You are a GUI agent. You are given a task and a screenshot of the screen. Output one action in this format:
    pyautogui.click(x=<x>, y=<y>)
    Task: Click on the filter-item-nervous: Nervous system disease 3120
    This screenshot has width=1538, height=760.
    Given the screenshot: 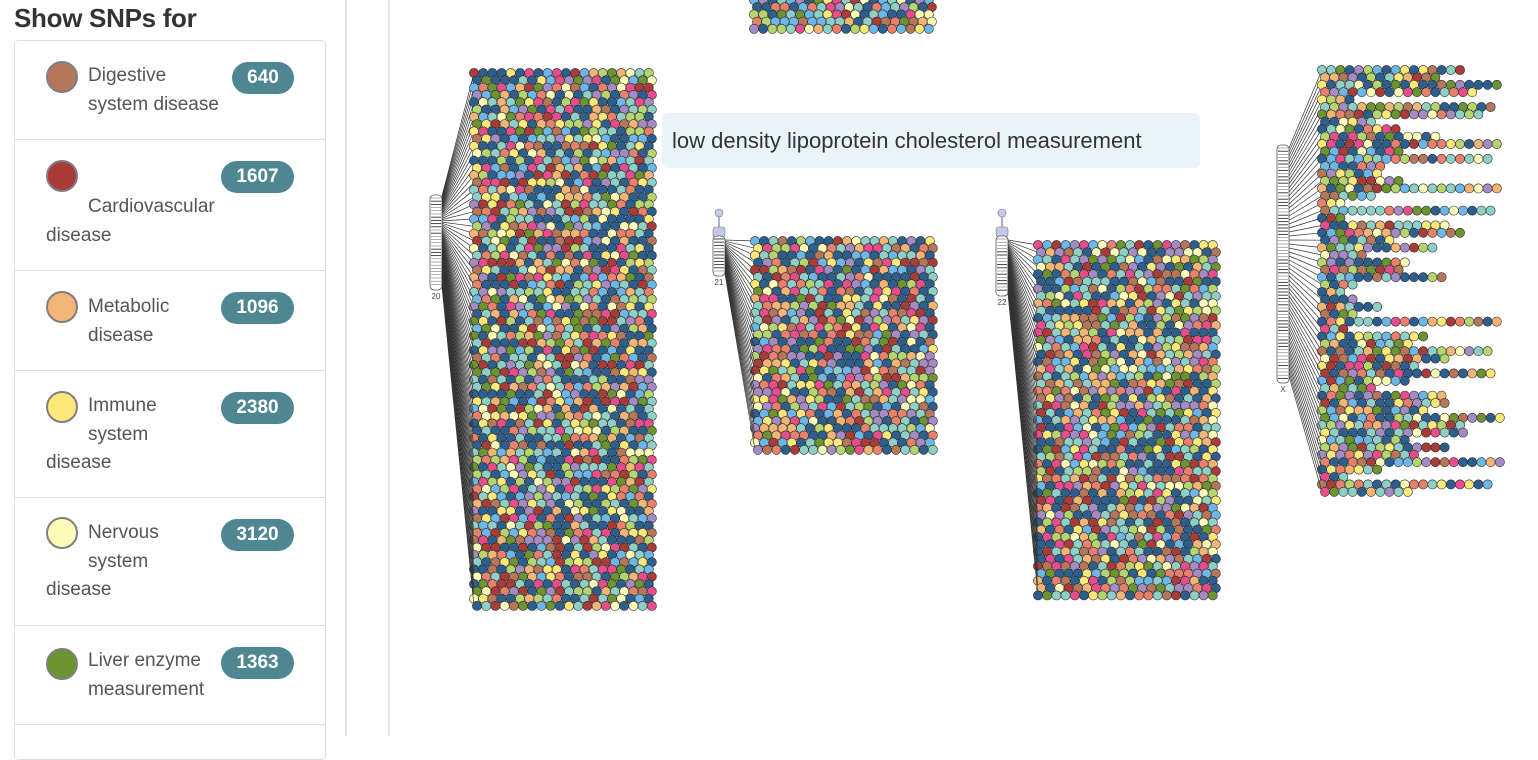 What is the action you would take?
    pyautogui.click(x=170, y=562)
    